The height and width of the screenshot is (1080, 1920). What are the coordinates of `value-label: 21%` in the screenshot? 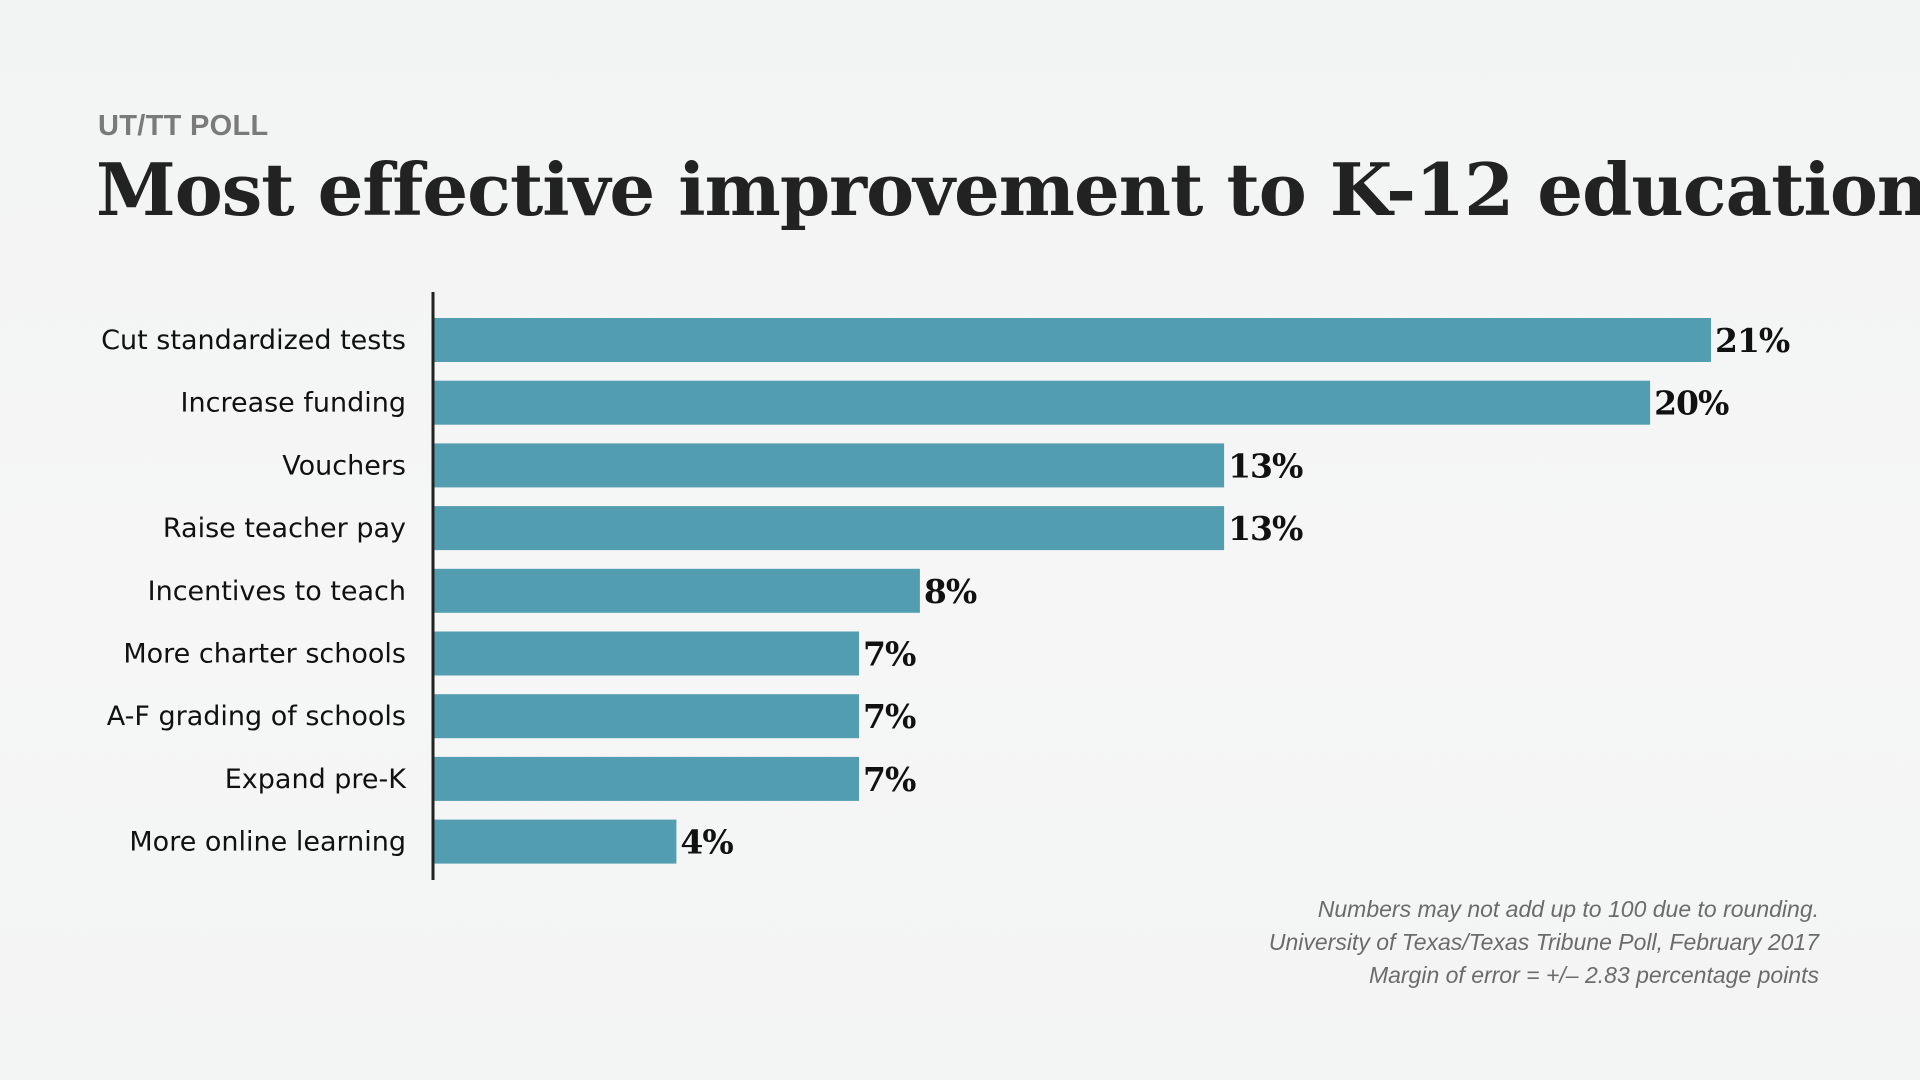 It's located at (1752, 340).